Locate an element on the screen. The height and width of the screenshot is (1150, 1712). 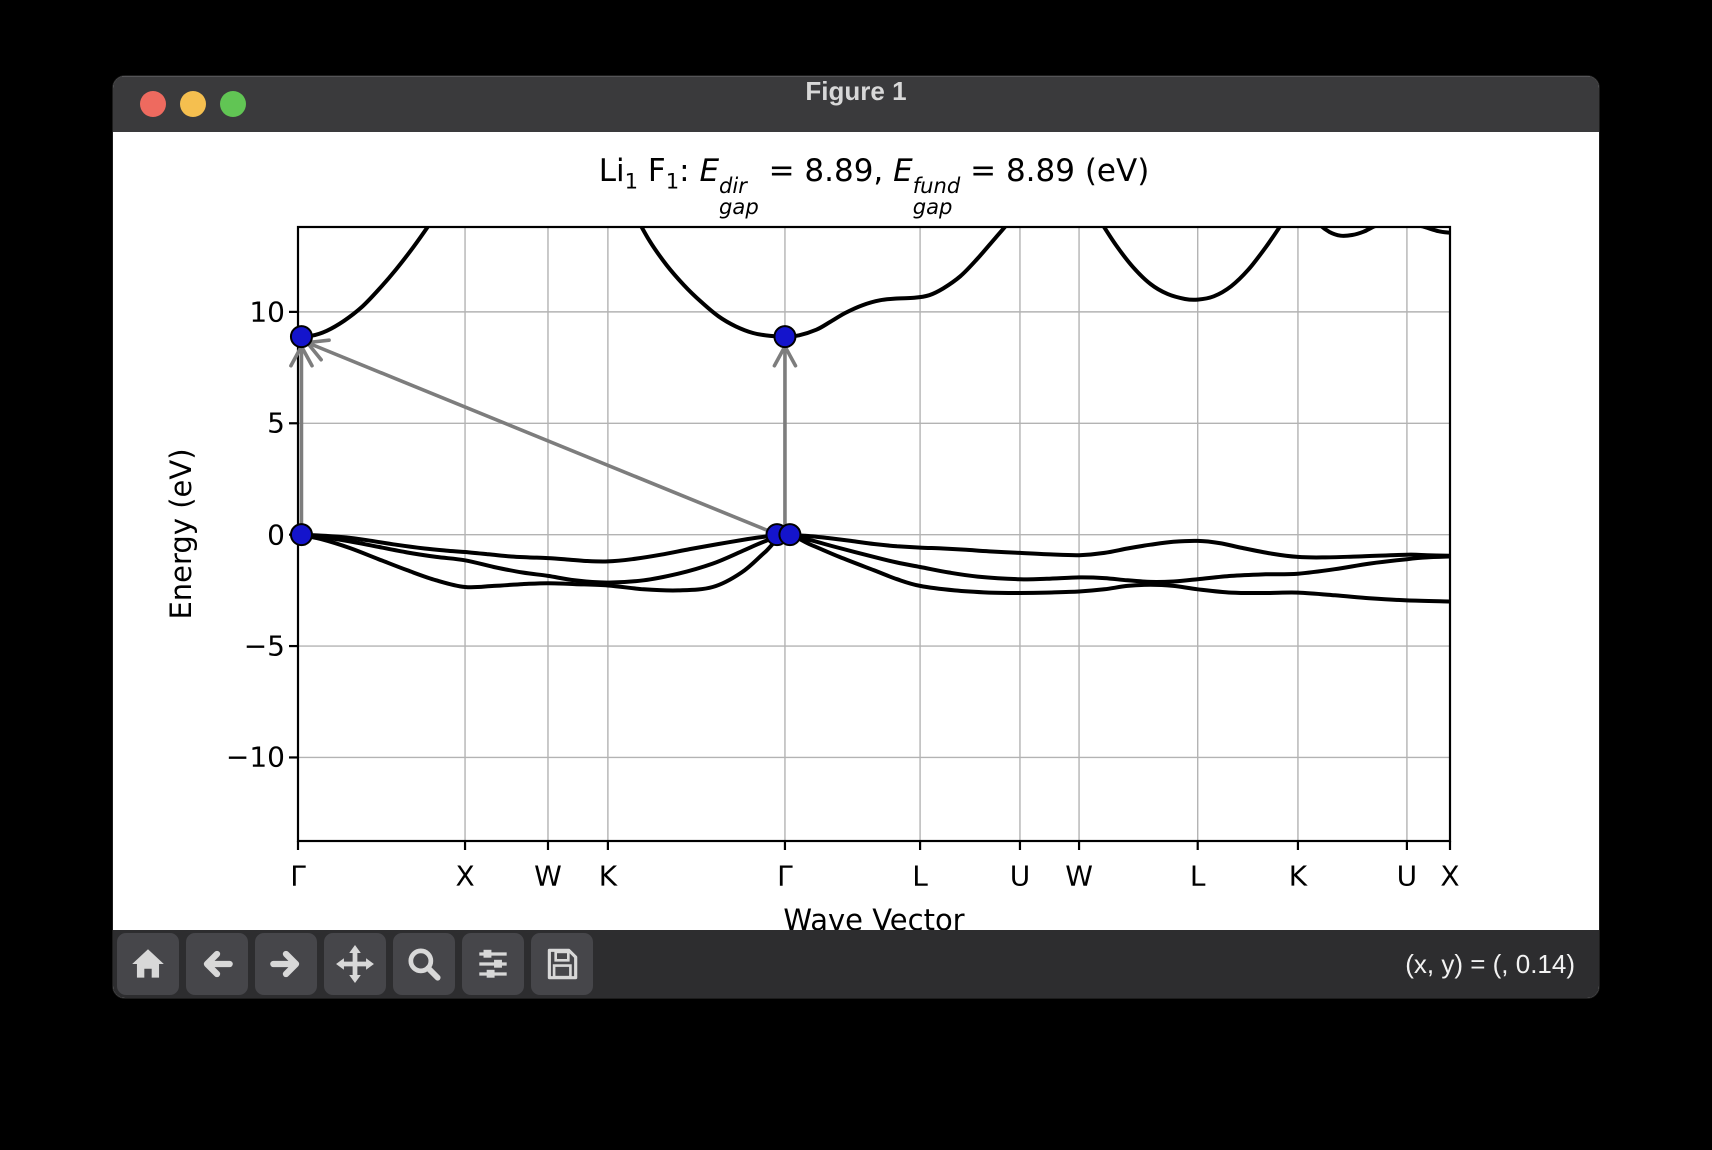
back-button is located at coordinates (217, 964).